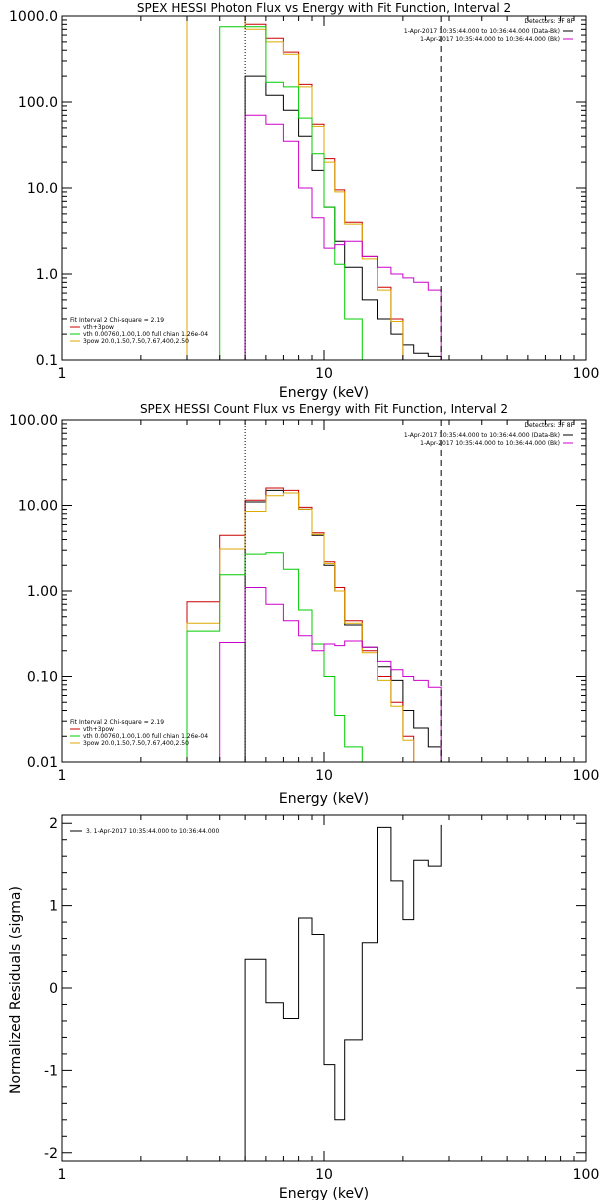  Describe the element at coordinates (62, 776) in the screenshot. I see `count-flux-xtick-label: 1` at that location.